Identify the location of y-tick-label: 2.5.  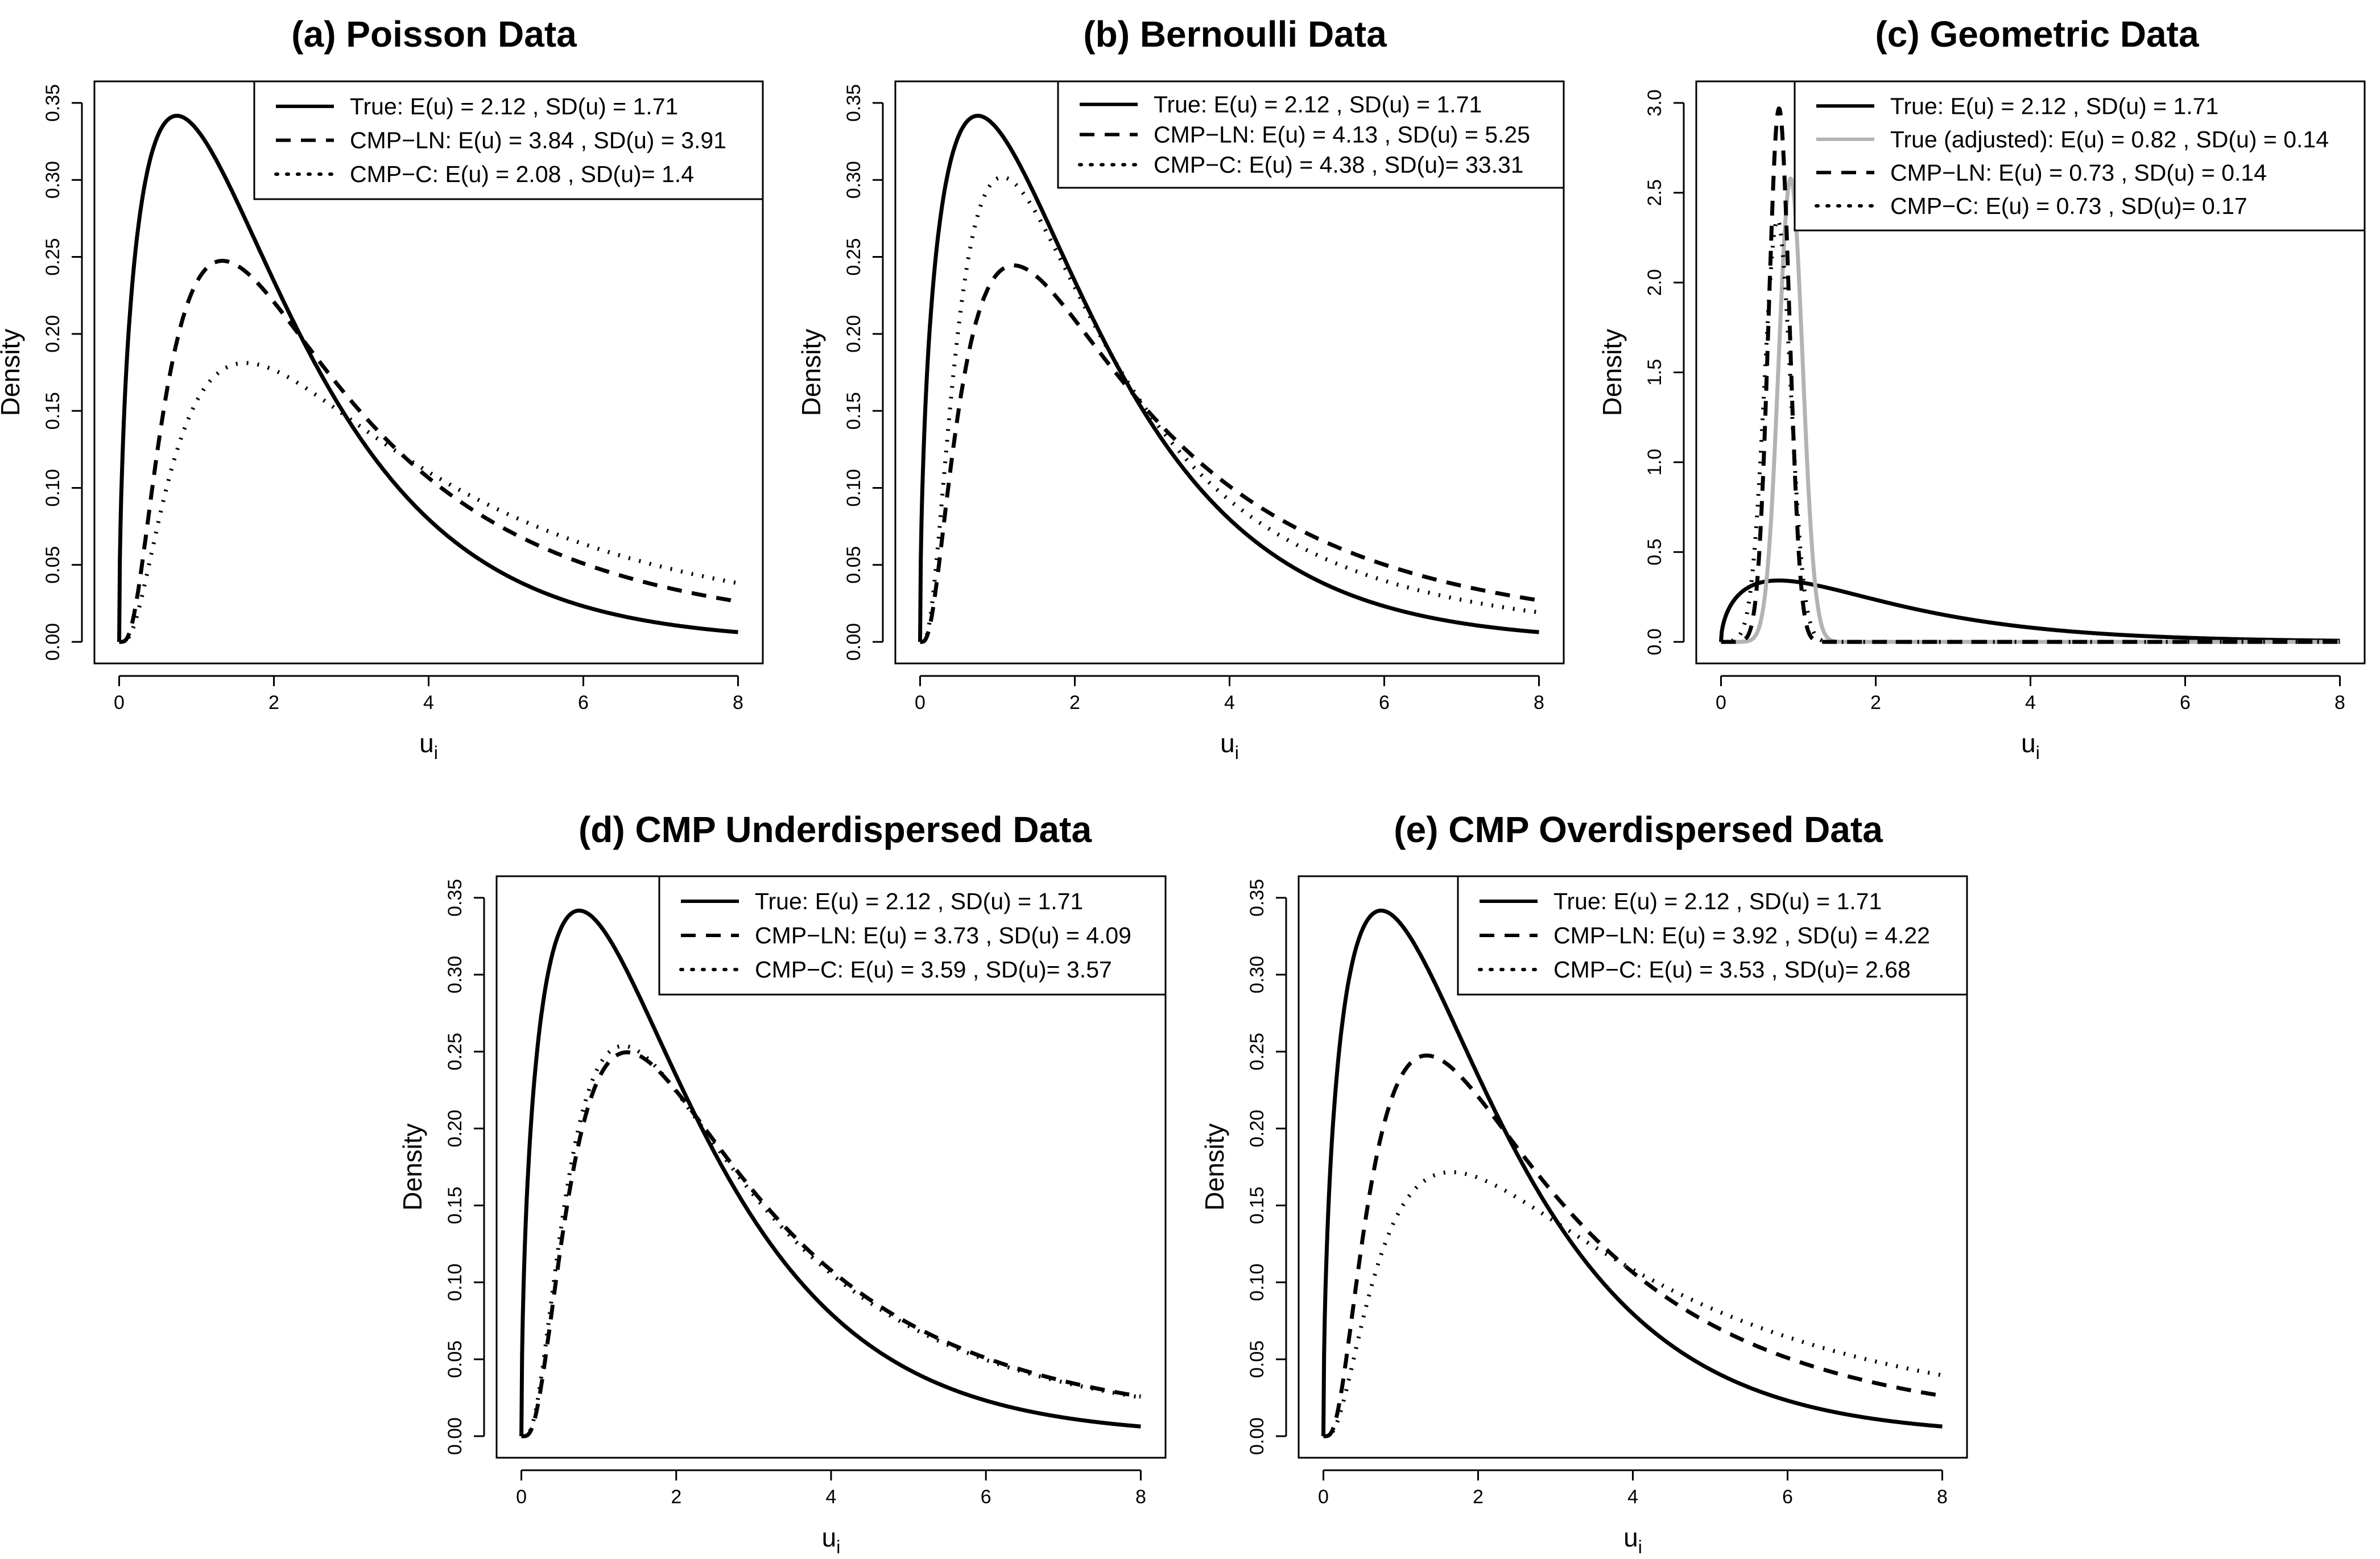
(1655, 193).